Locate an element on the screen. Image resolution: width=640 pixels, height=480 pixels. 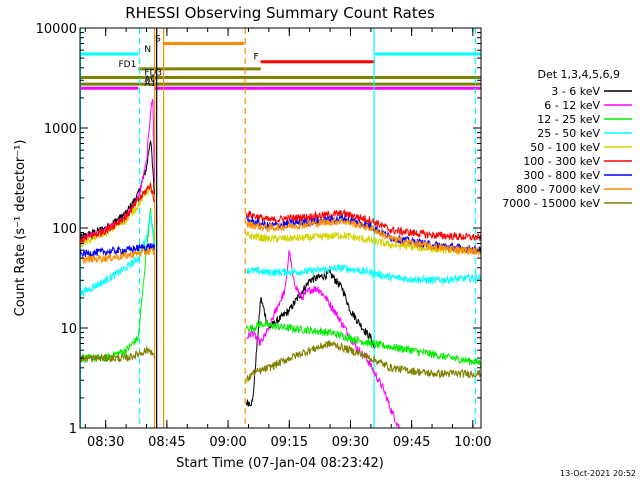
legend-label: 50 - 100 keV is located at coordinates (565, 147).